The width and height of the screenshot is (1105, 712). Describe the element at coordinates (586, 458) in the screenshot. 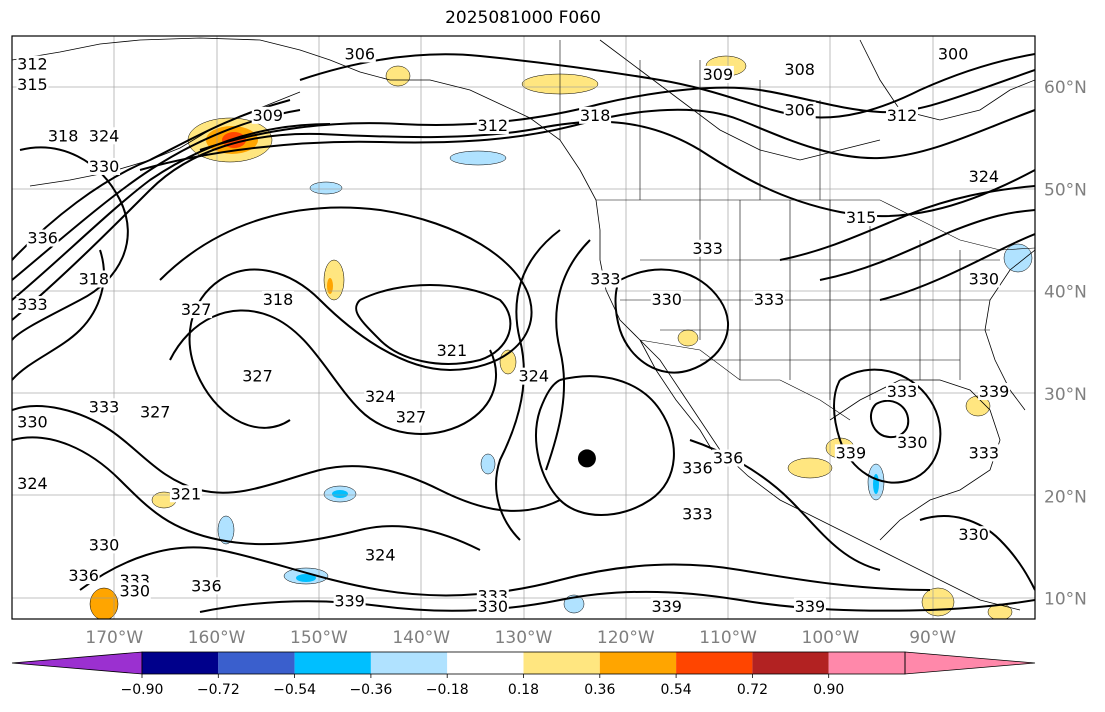

I see `marker-layer` at that location.